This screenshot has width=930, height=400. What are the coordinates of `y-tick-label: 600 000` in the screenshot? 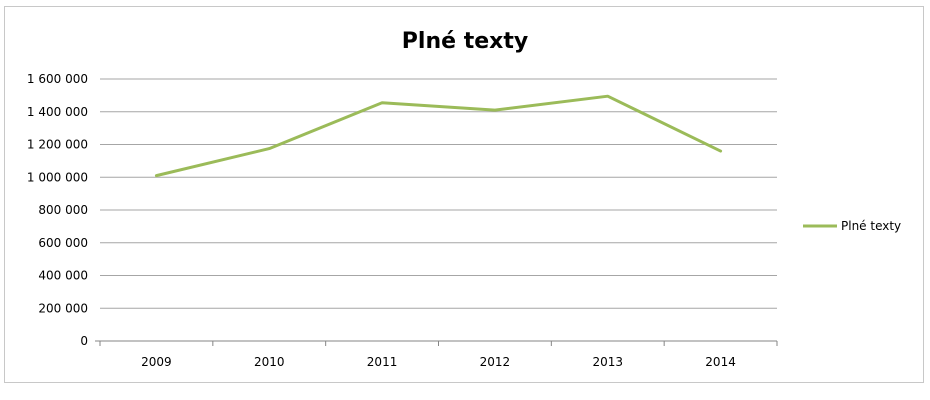 It's located at (63, 243).